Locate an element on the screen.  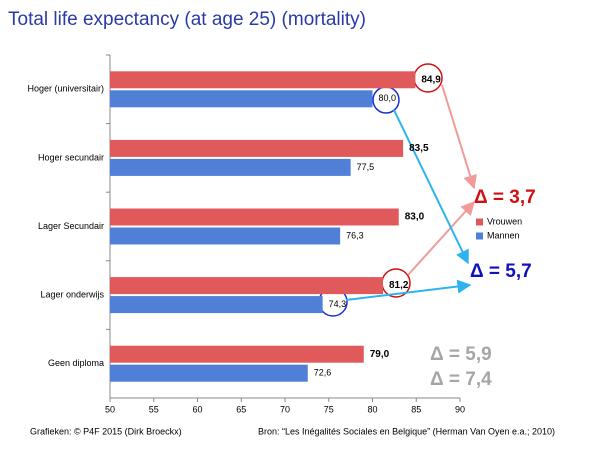
legend-label: Mannen is located at coordinates (503, 235).